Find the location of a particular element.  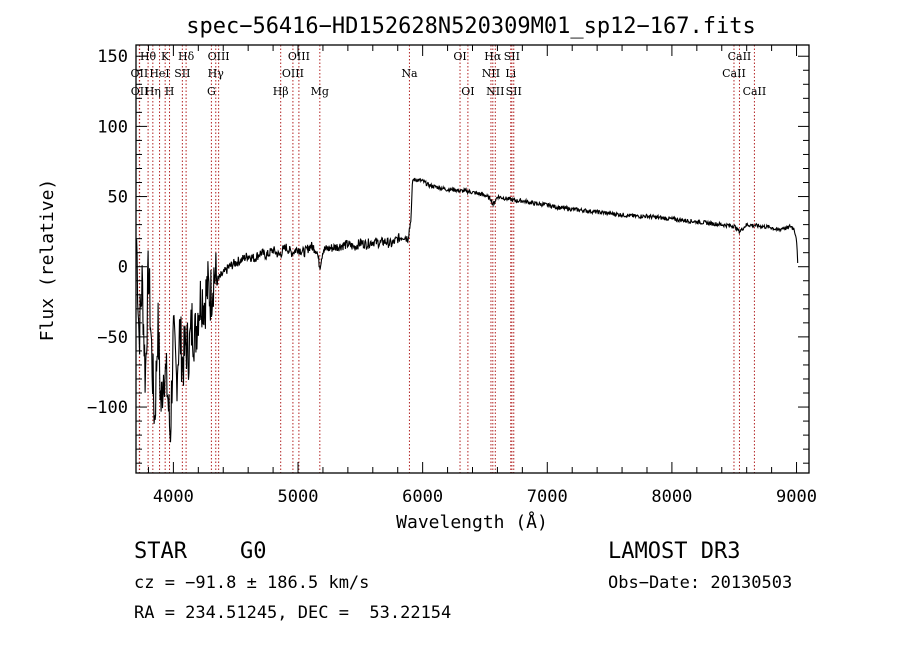

x-tick-labels: 4000 5000 6000 7000 8000 9000 is located at coordinates (485, 497).